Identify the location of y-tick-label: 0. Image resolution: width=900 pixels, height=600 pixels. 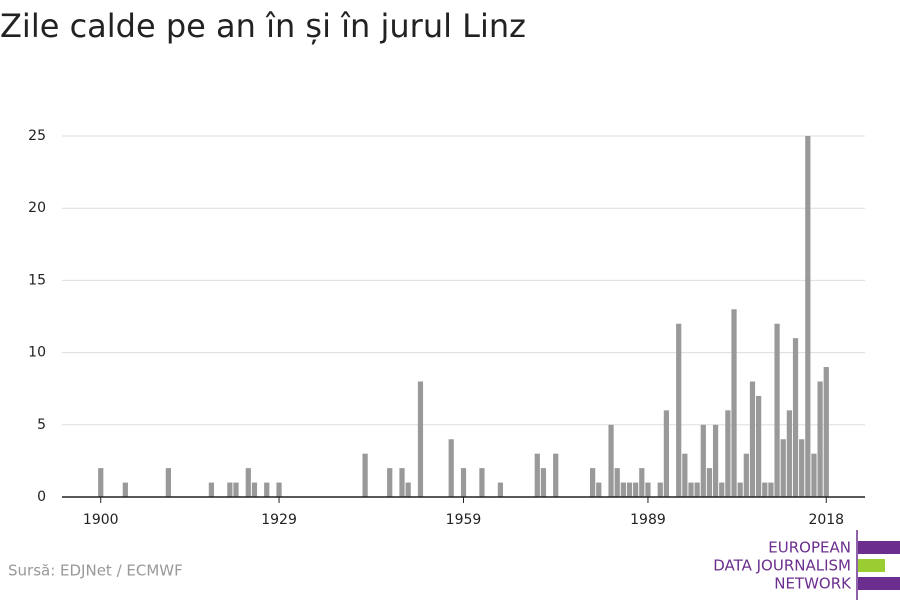
(41, 497).